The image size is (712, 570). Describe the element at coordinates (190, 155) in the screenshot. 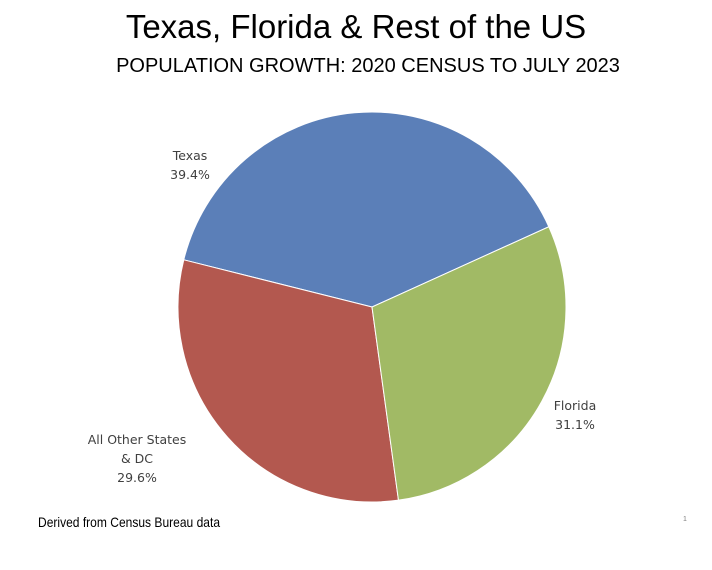

I see `slice-name-label: Texas` at that location.